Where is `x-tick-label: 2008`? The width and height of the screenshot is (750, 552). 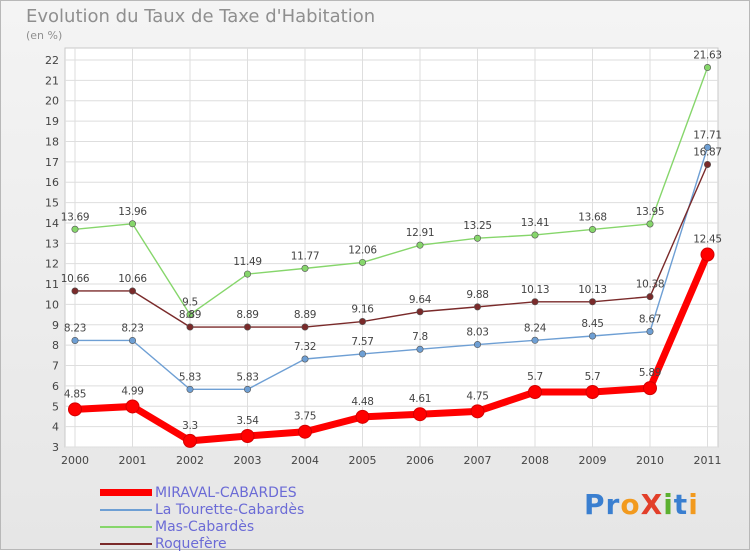 x-tick-label: 2008 is located at coordinates (535, 460).